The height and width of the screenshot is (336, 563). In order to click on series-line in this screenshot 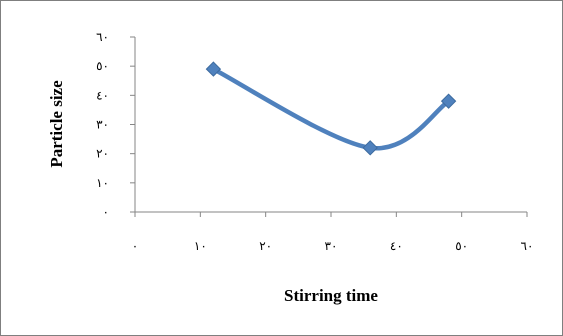, I will do `click(331, 108)`.